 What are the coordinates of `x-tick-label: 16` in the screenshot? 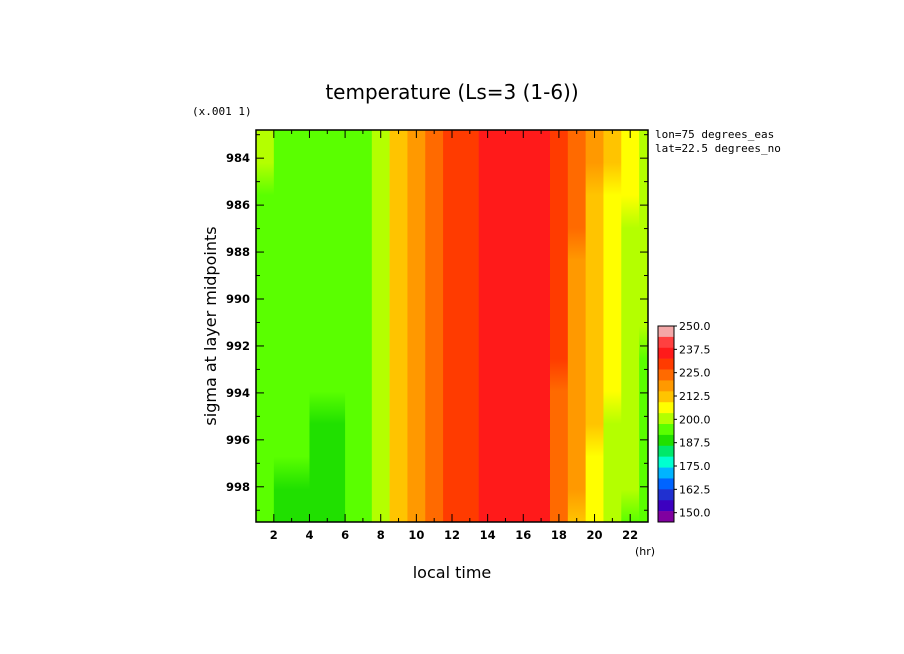 It's located at (523, 535).